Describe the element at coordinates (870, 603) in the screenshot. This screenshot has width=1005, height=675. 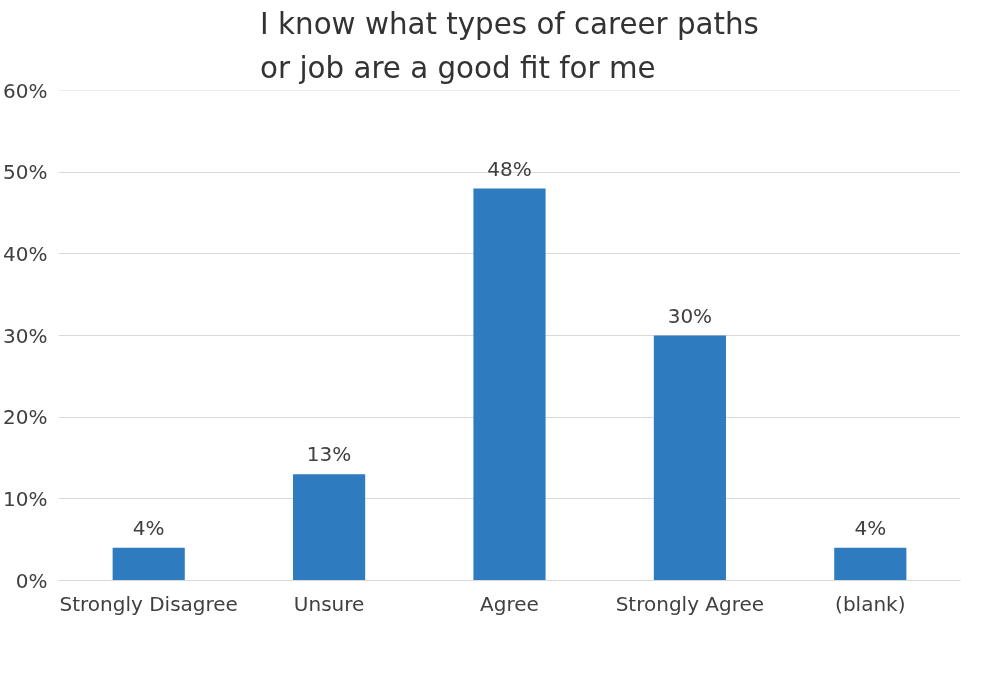
I see `x-tick-label: (blank)` at that location.